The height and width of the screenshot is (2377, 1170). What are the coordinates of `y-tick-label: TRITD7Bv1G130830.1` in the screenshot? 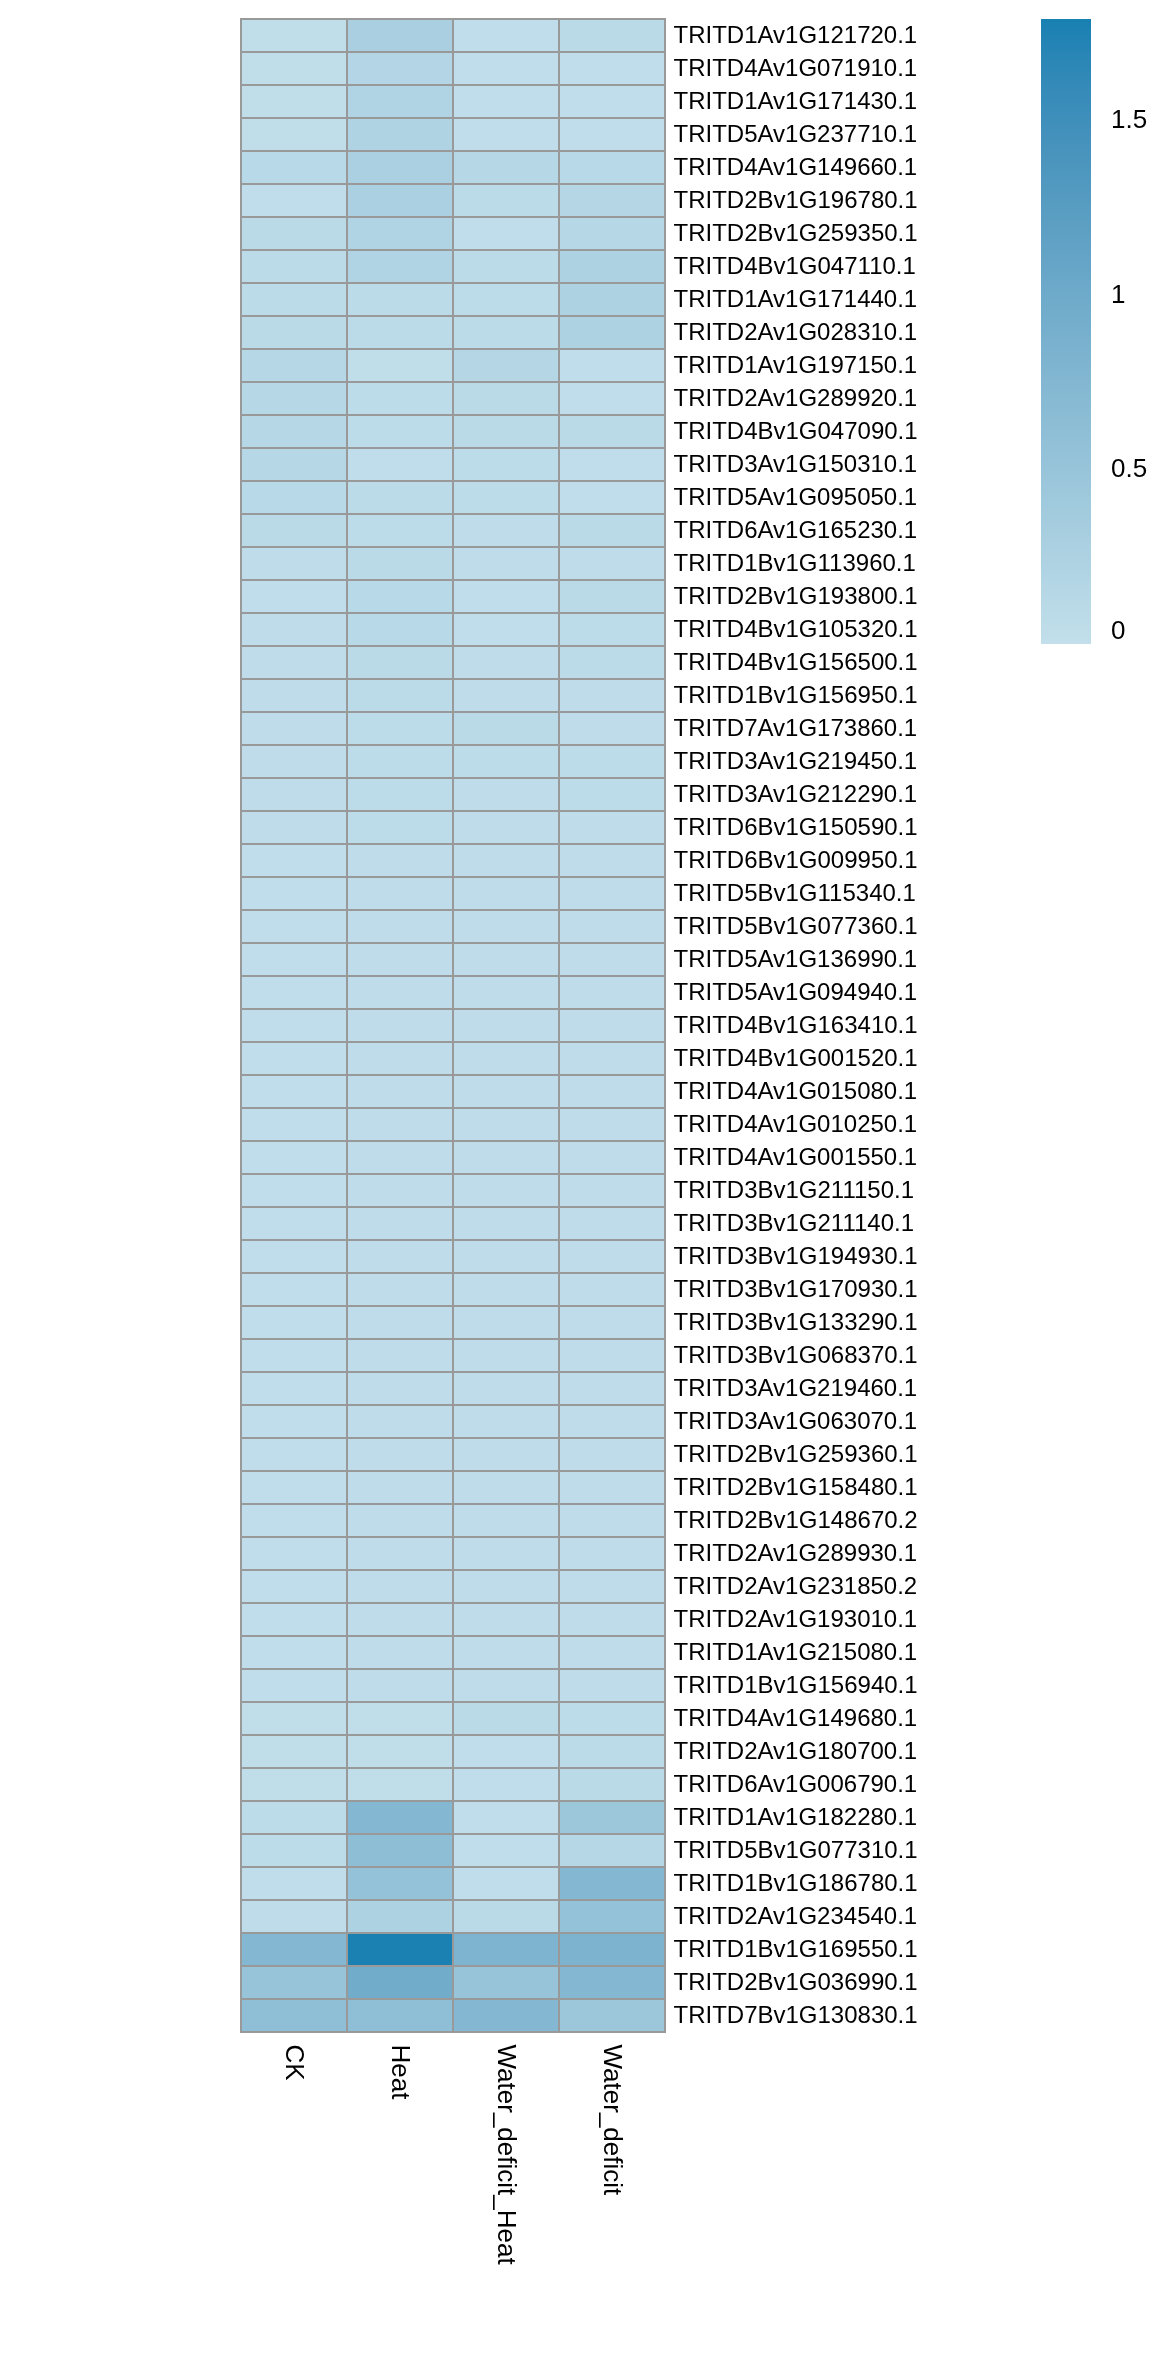 It's located at (795, 2014).